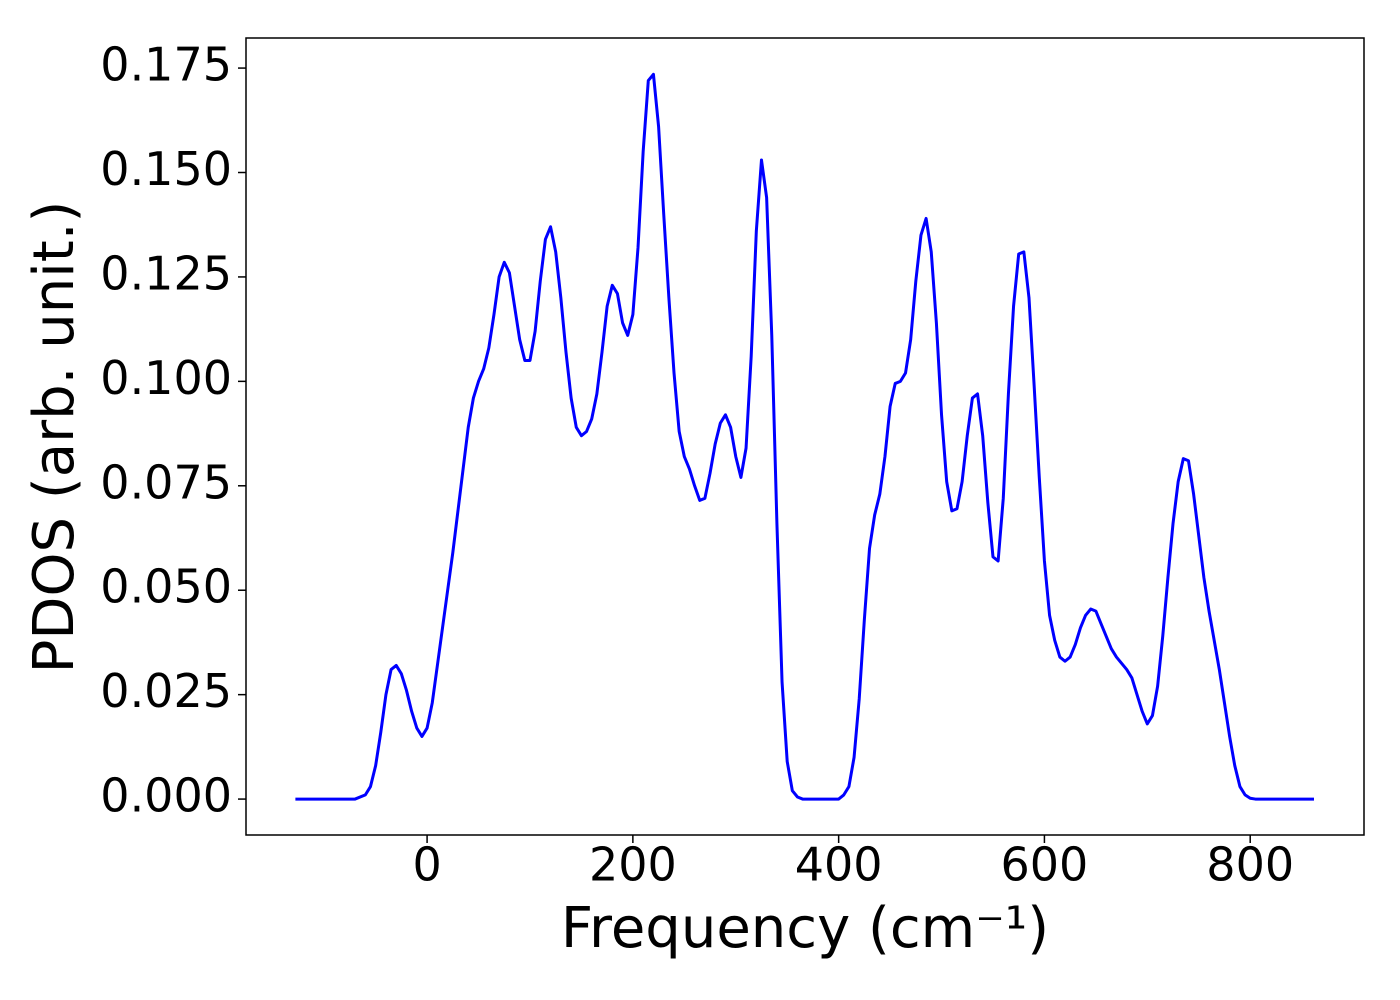 This screenshot has width=1400, height=1000. I want to click on y-tick-label: 0.175, so click(166, 65).